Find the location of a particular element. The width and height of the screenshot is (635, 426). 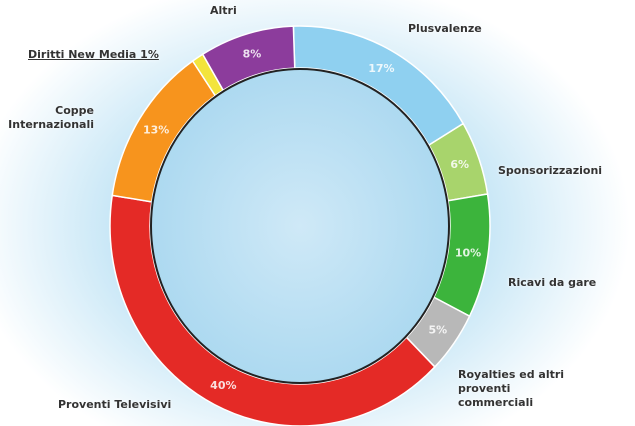

category-label: Proventi Televisivi is located at coordinates (115, 404).